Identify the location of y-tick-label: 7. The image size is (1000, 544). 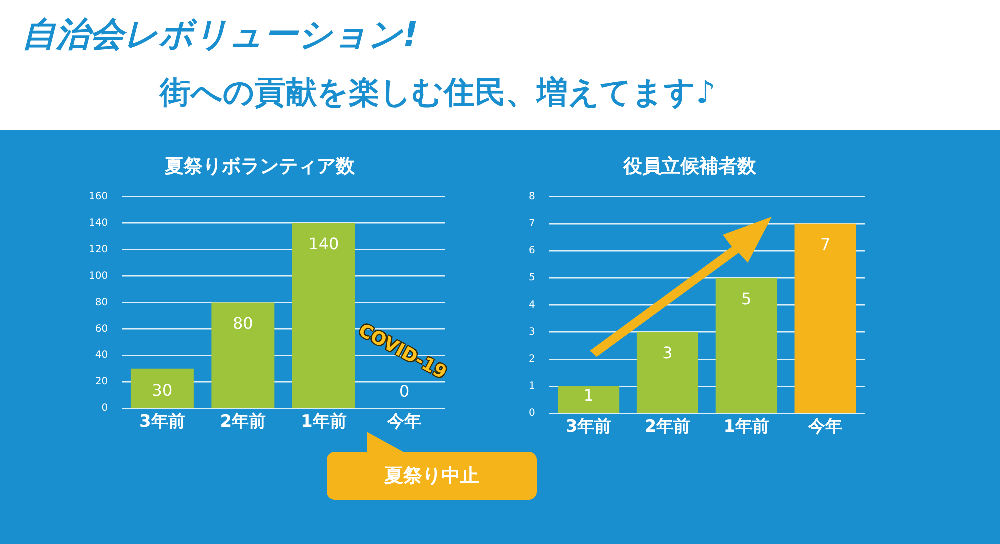
(532, 224).